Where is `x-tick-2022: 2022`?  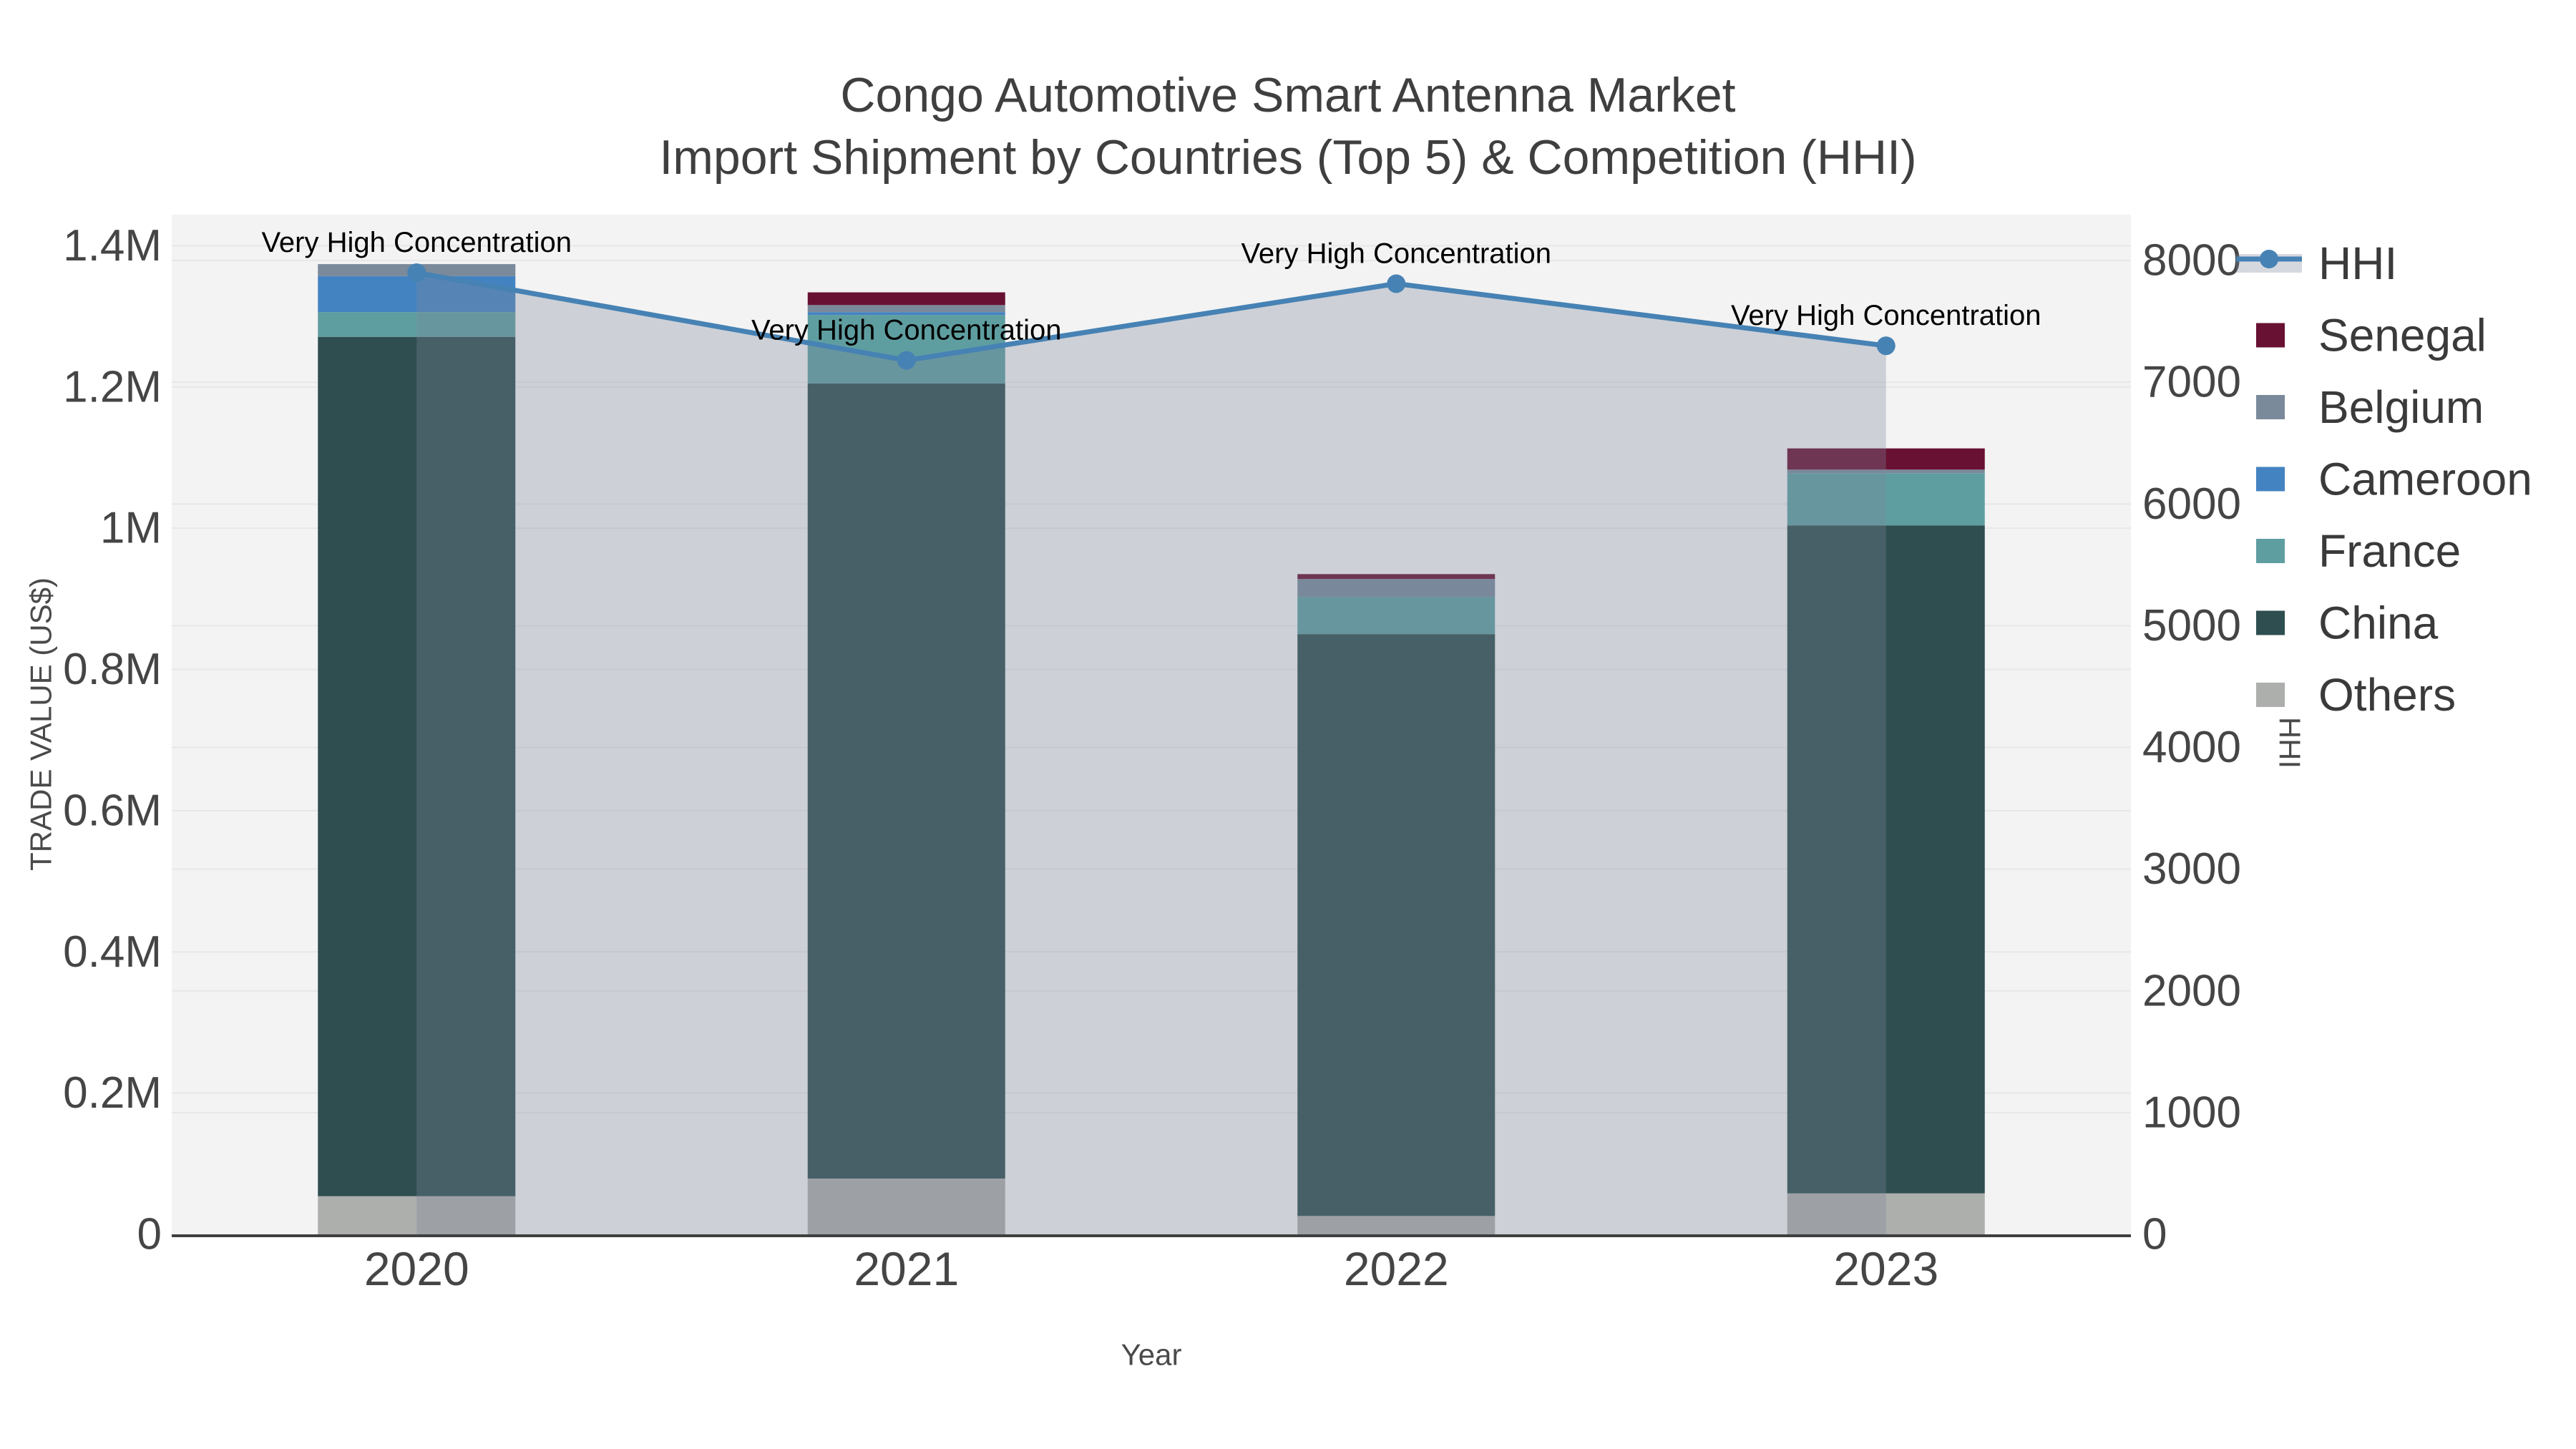
x-tick-2022: 2022 is located at coordinates (1396, 1268).